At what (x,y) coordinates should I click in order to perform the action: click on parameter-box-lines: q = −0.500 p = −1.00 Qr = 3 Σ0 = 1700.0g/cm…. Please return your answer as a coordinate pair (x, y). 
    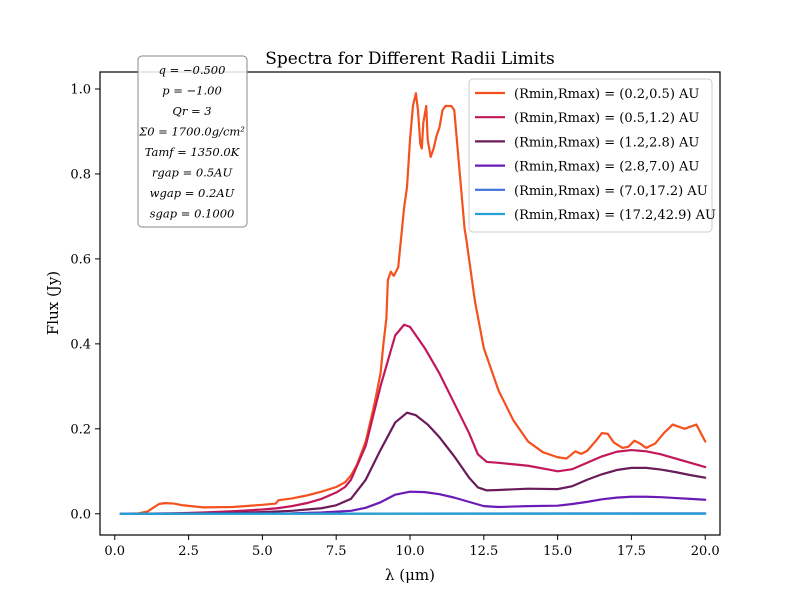
    Looking at the image, I should click on (191, 142).